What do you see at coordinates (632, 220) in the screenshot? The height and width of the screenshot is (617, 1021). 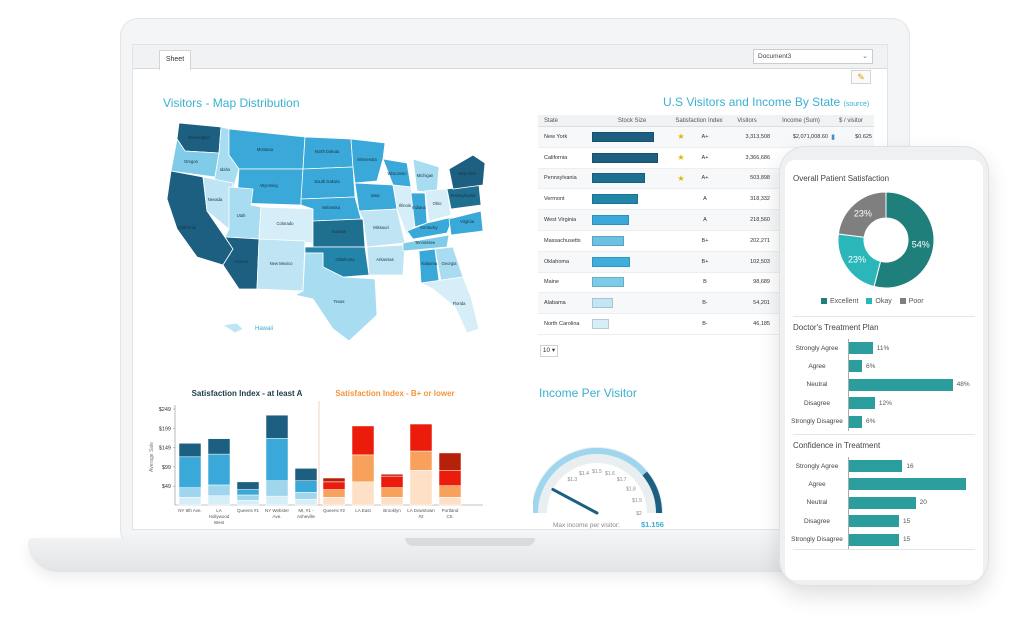 I see `stock-size-cell` at bounding box center [632, 220].